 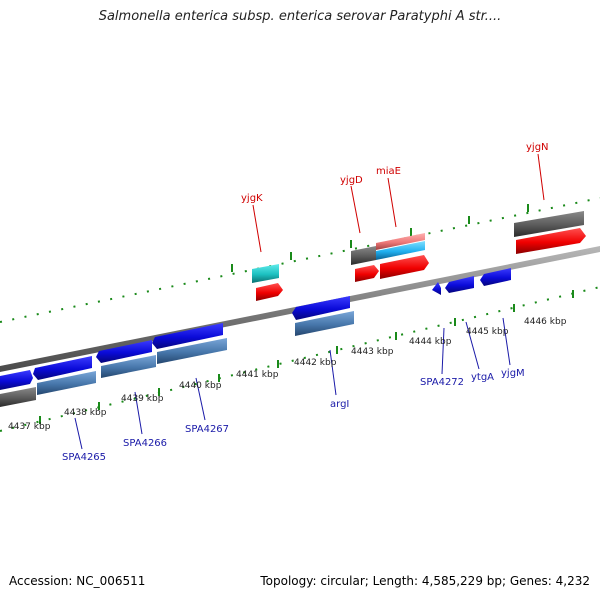 What do you see at coordinates (339, 404) in the screenshot?
I see `gene-label-argI: argI` at bounding box center [339, 404].